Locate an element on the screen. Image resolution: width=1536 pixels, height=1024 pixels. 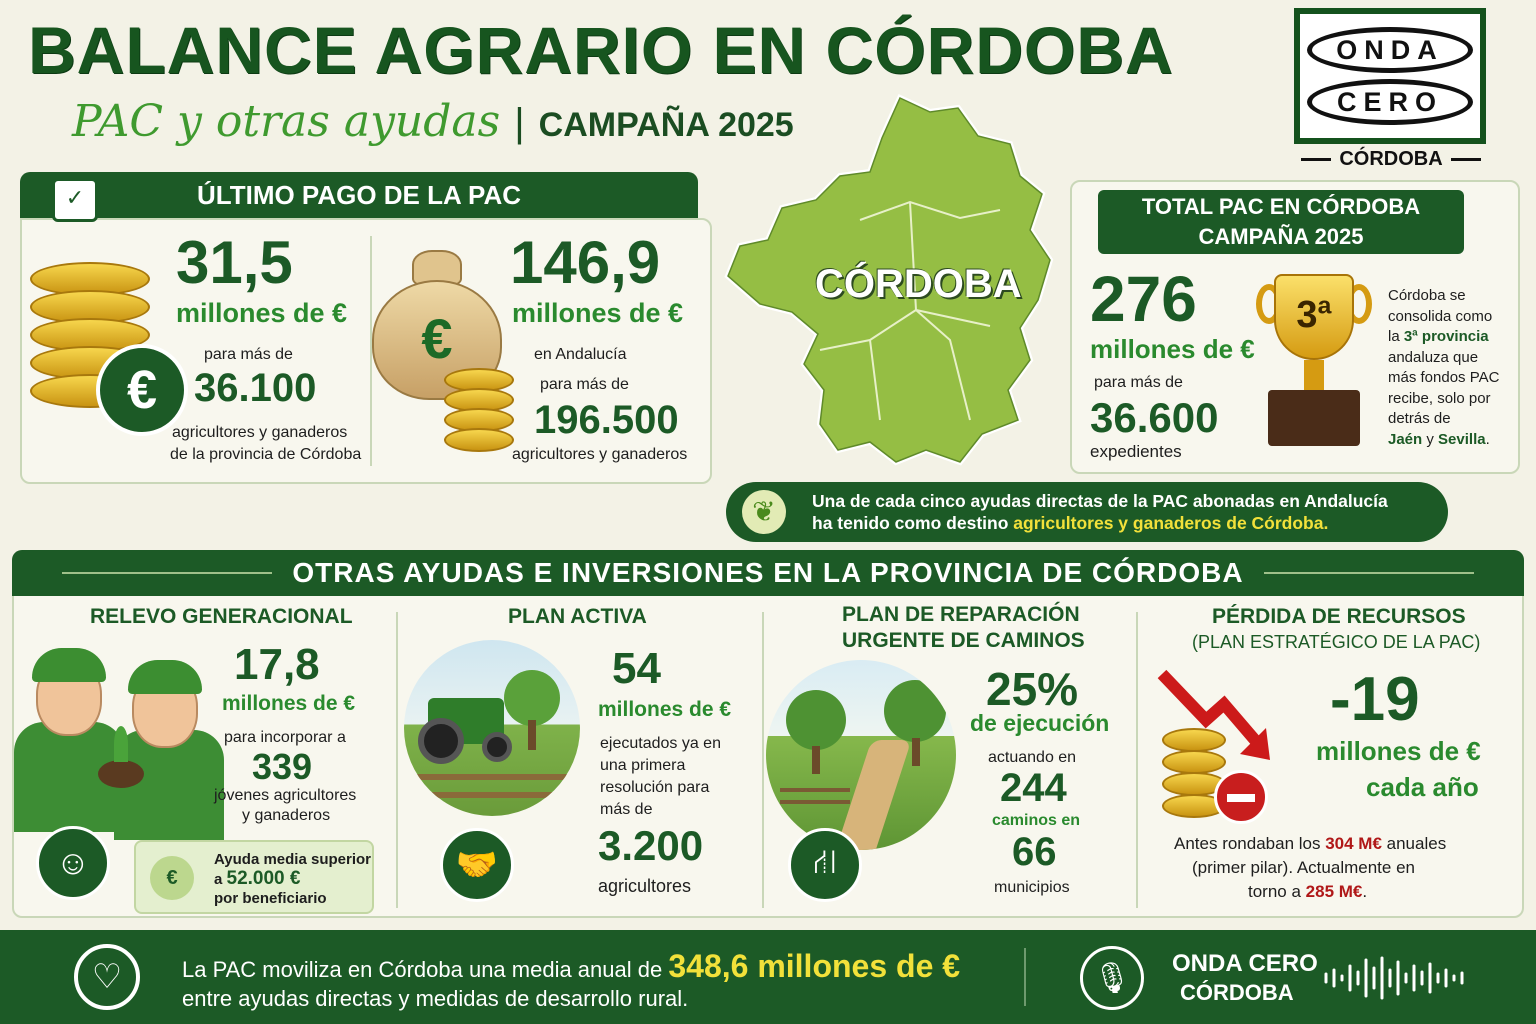
total-pac-post: expedientes is located at coordinates (1136, 451).